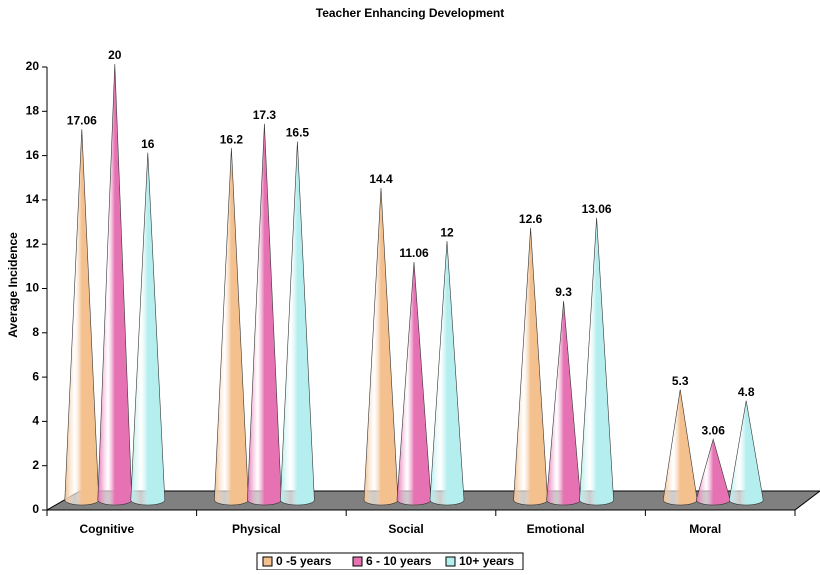  I want to click on y-tick-label: 10, so click(33, 288).